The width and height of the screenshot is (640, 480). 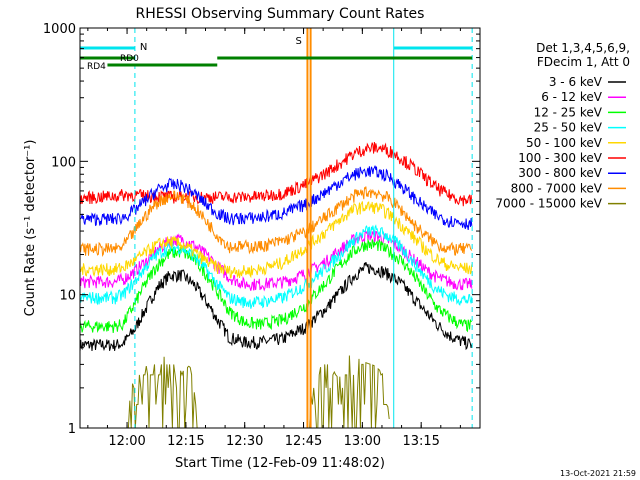 I want to click on y-axis-label: Count Rate (s⁻¹ detector⁻¹), so click(x=30, y=228).